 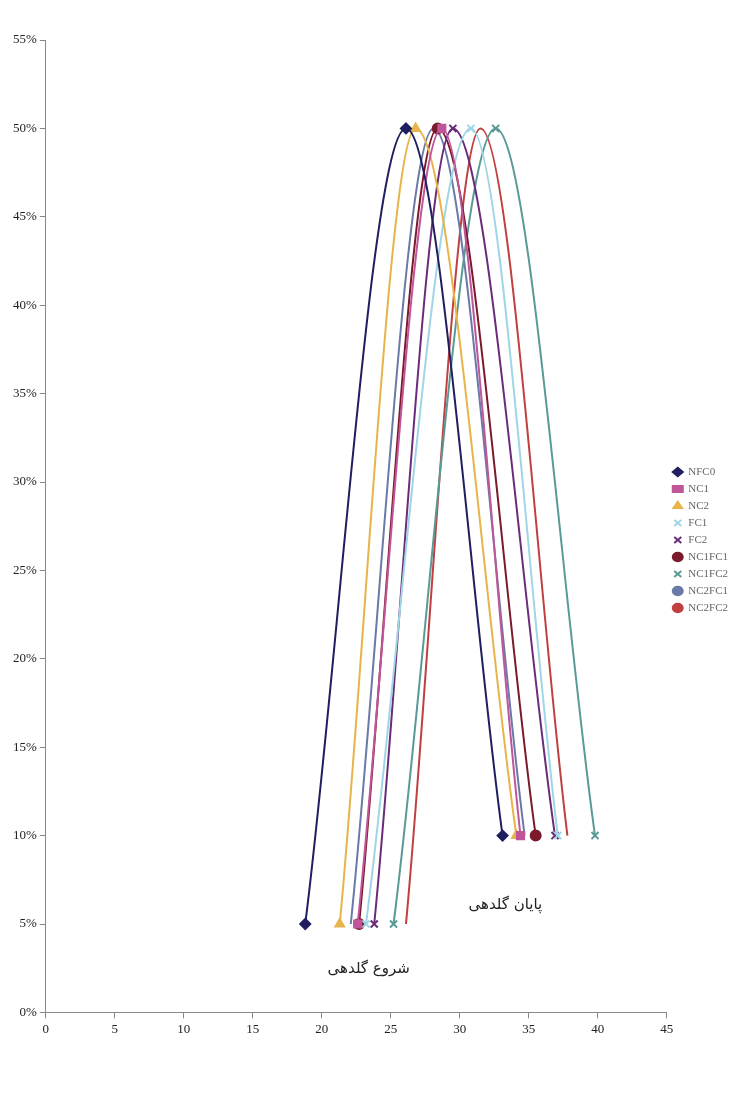 I want to click on x-tick-label: 40, so click(x=598, y=1028).